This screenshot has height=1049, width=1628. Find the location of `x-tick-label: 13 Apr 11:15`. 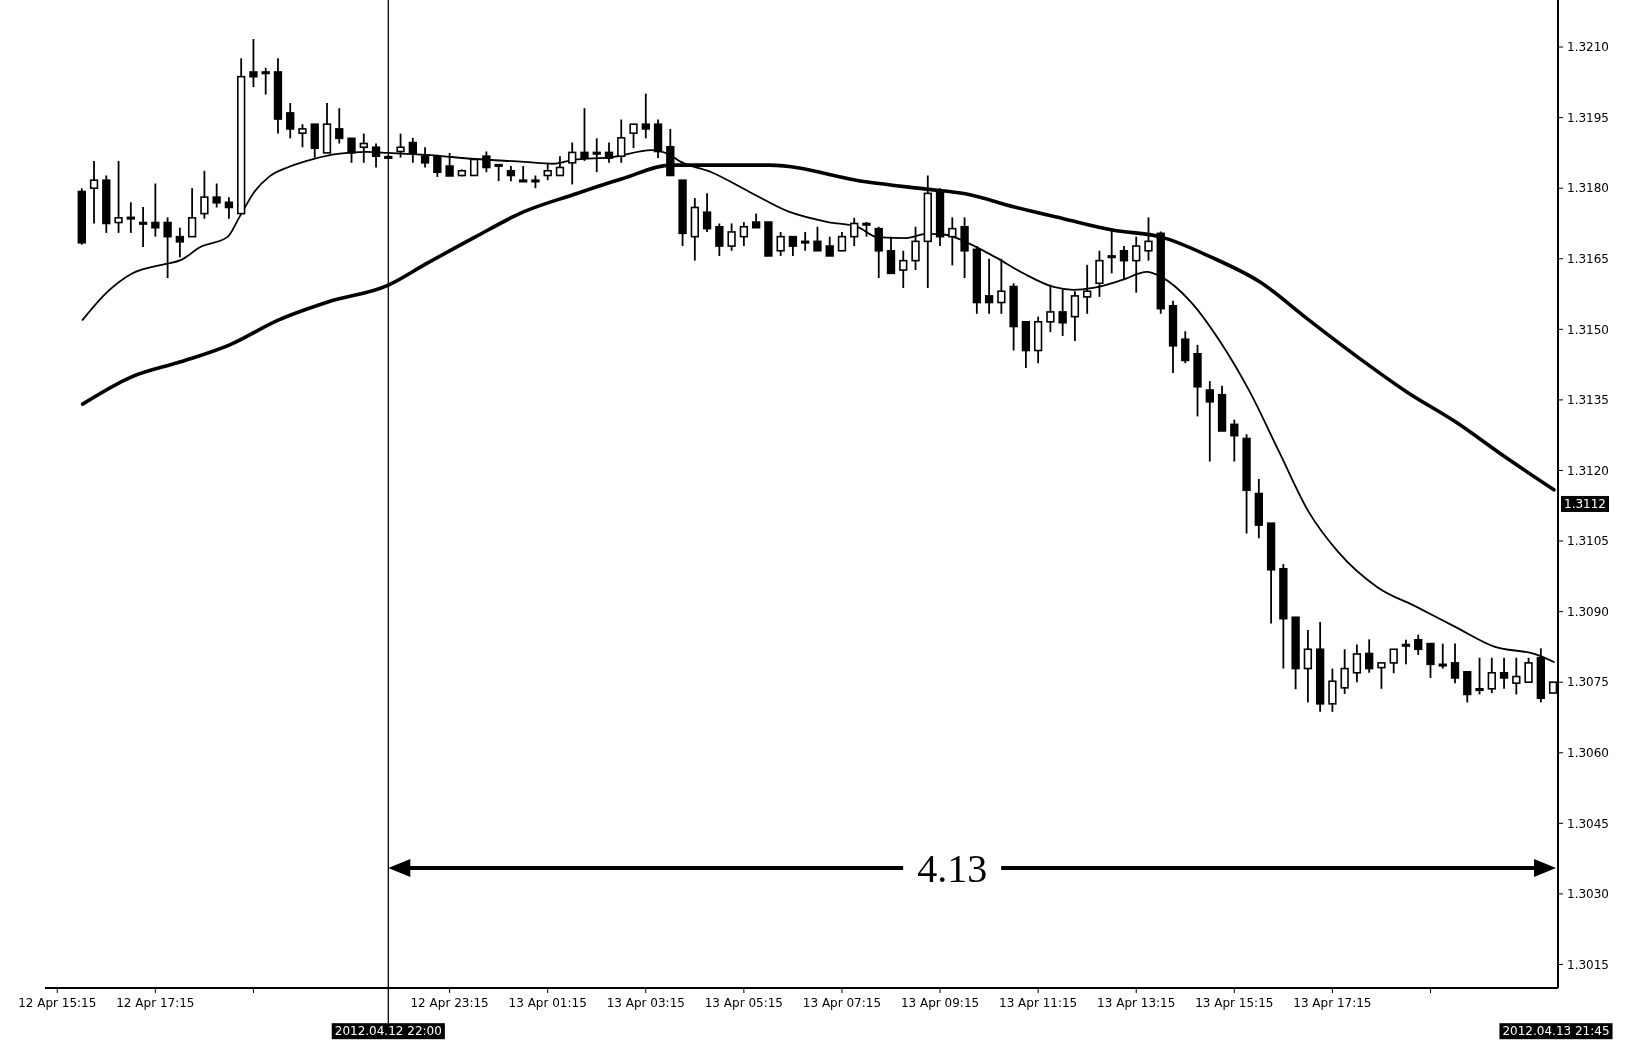

x-tick-label: 13 Apr 11:15 is located at coordinates (1038, 1003).